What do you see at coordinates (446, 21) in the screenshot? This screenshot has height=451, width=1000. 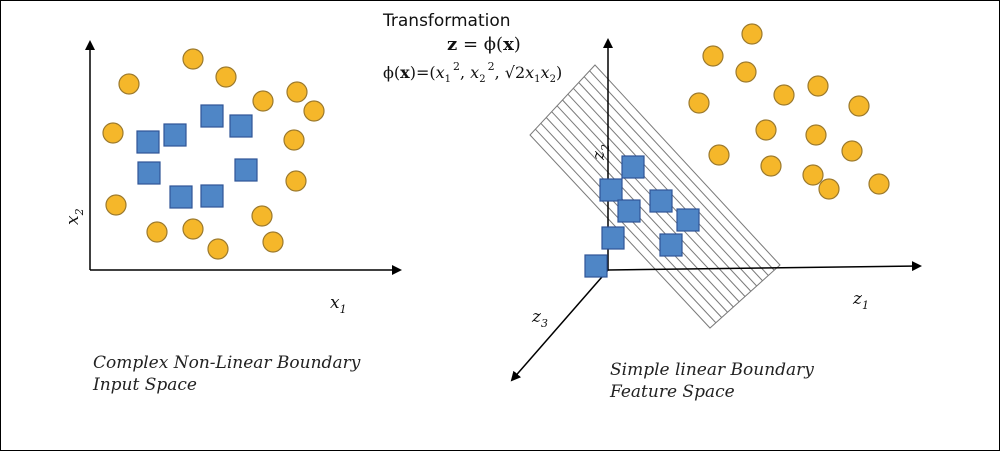 I see `diagram-title: Transformation` at bounding box center [446, 21].